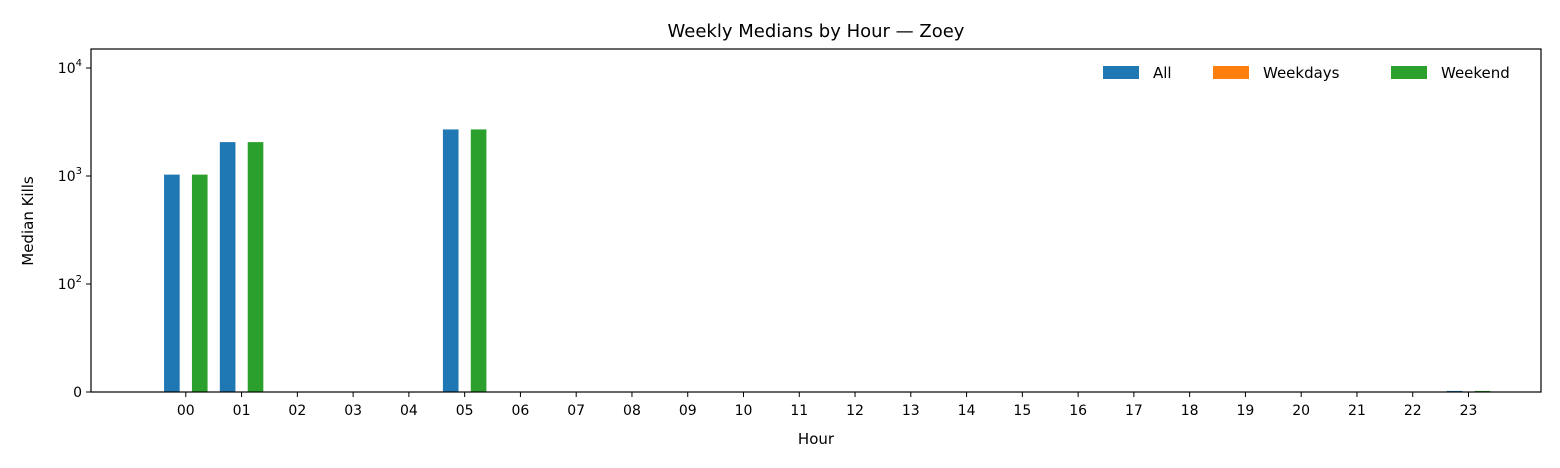  Describe the element at coordinates (855, 411) in the screenshot. I see `x-tick-label: 12` at that location.